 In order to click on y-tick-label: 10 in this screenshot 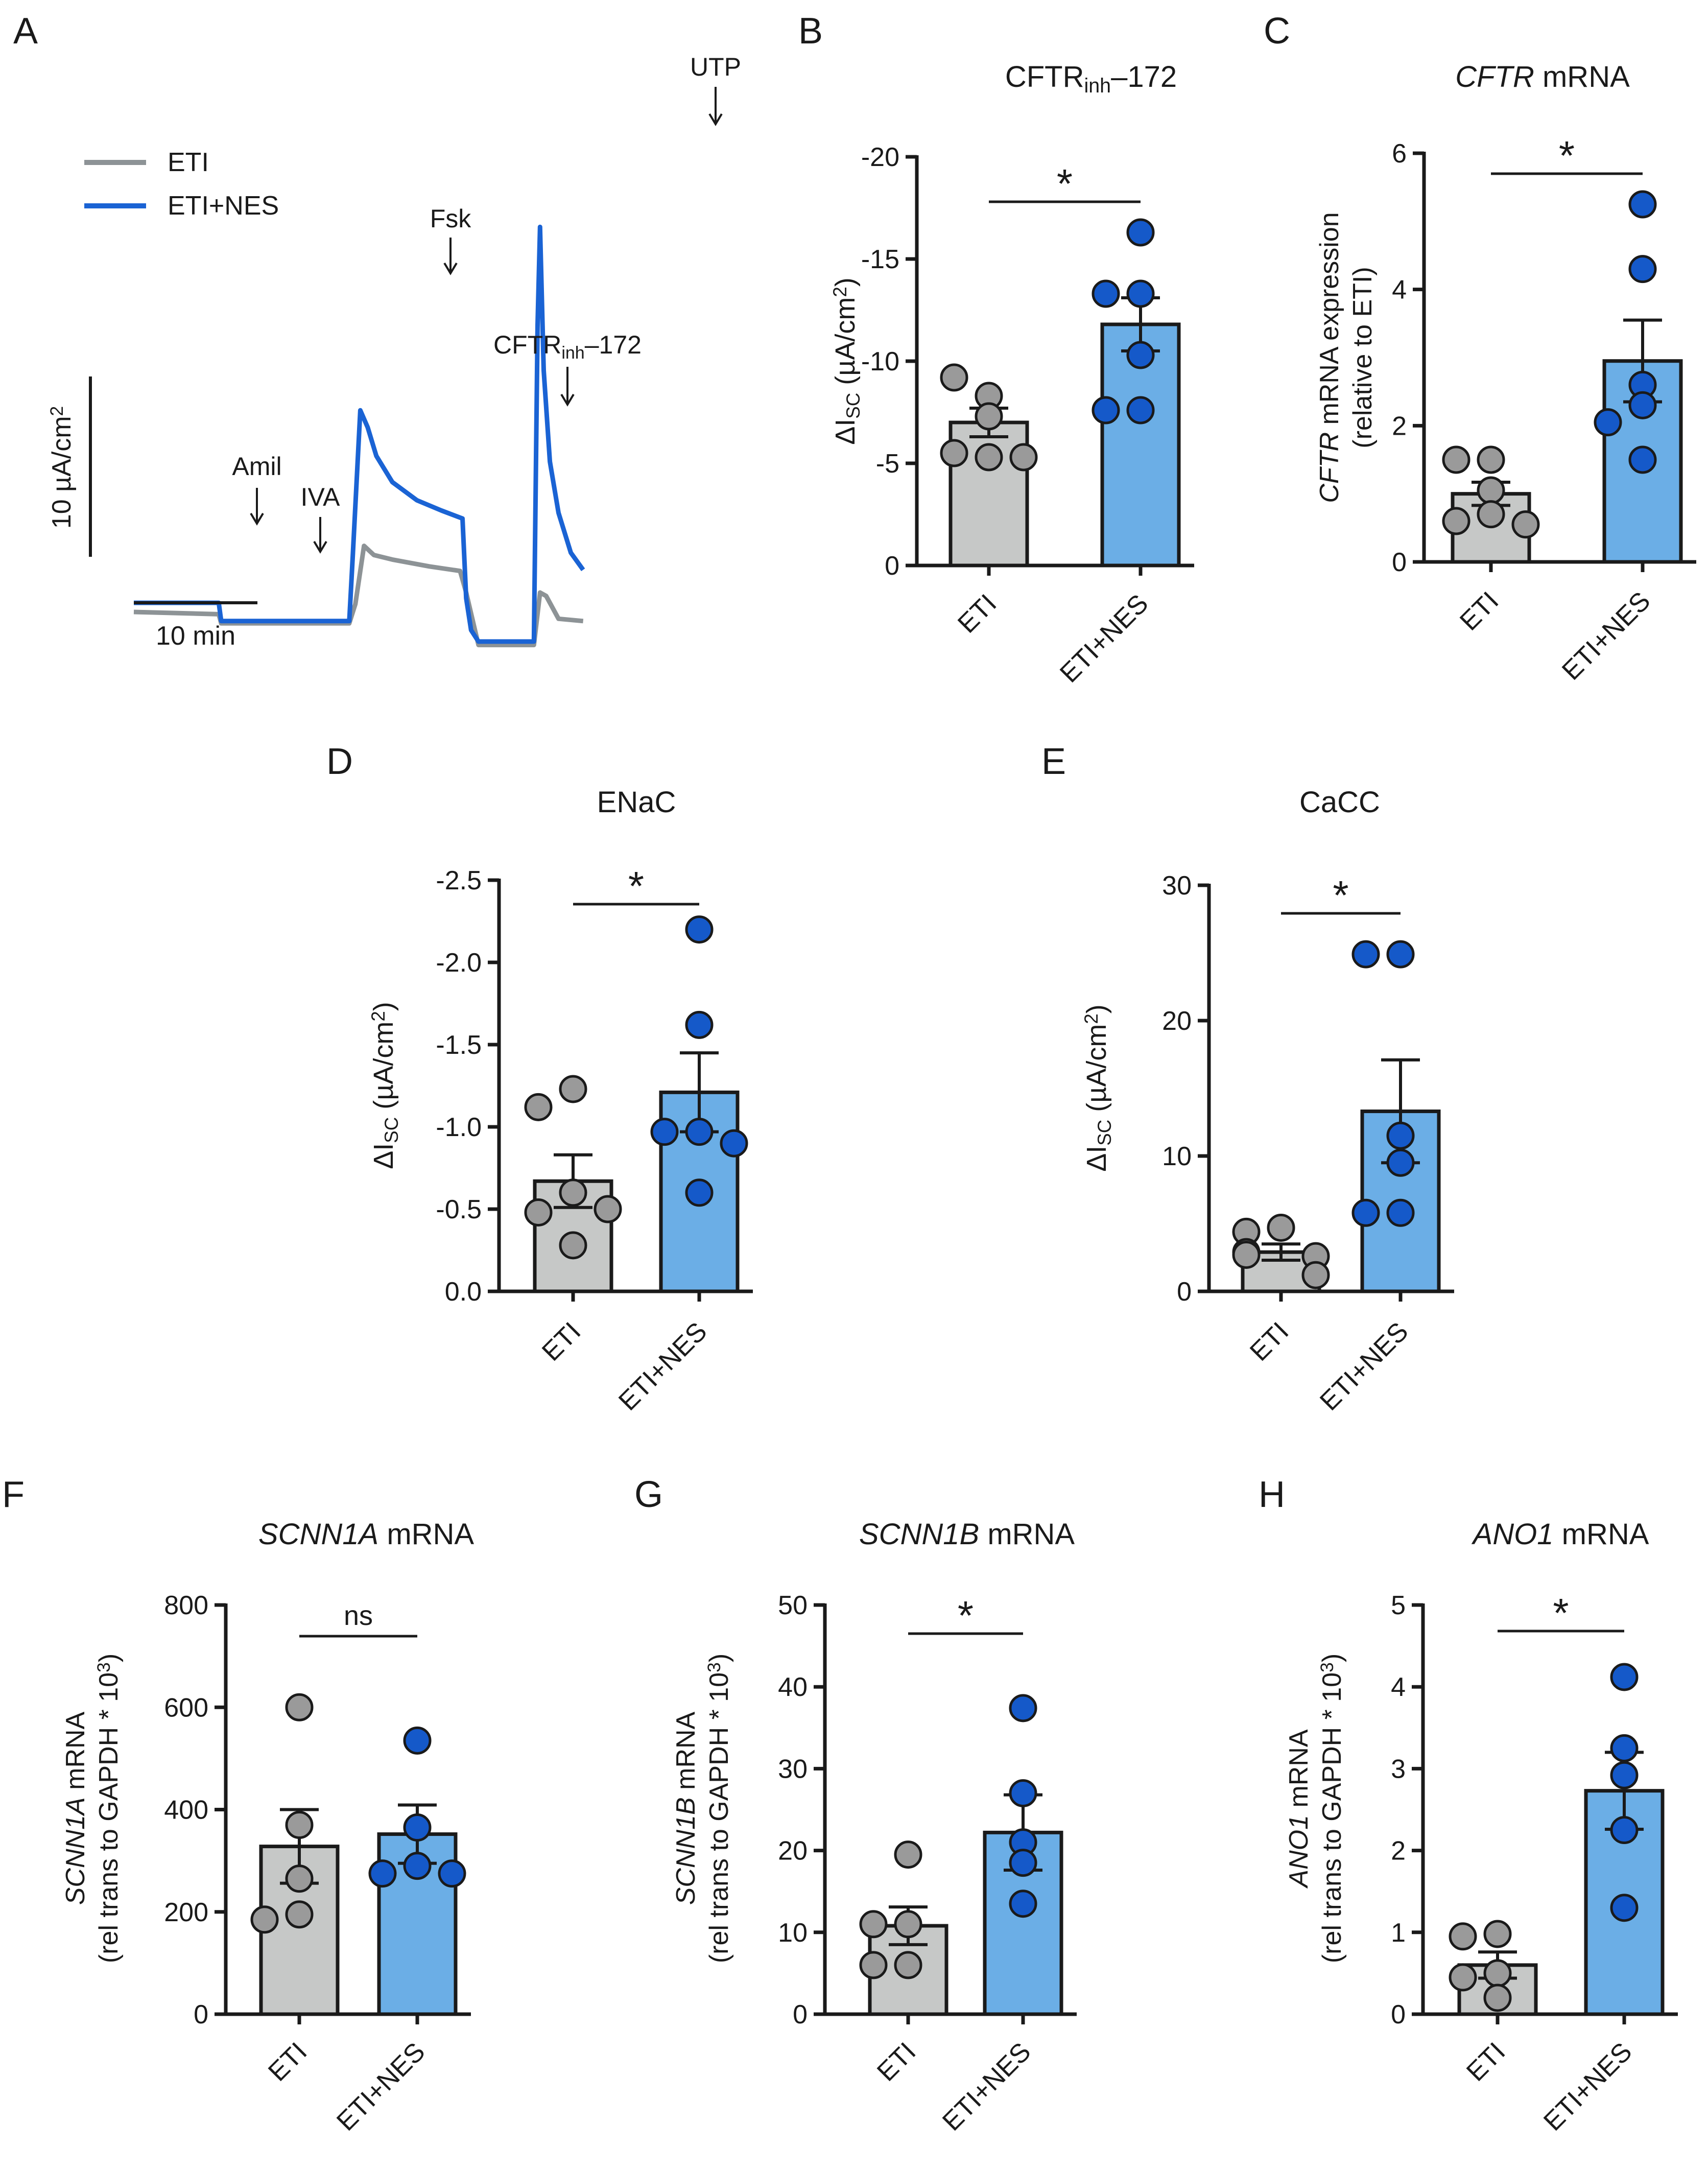, I will do `click(1177, 1156)`.